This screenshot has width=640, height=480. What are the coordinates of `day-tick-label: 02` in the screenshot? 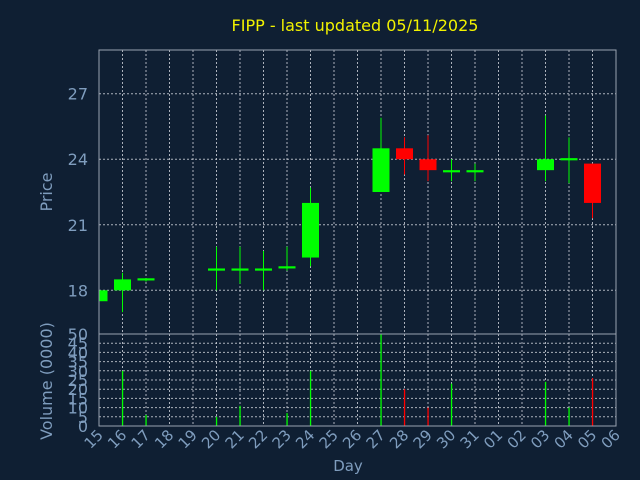 It's located at (517, 439).